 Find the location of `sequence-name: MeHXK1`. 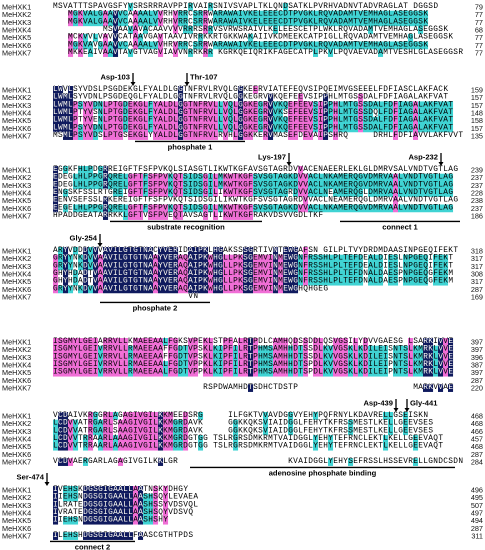

sequence-name: MeHXK1 is located at coordinates (16, 6).